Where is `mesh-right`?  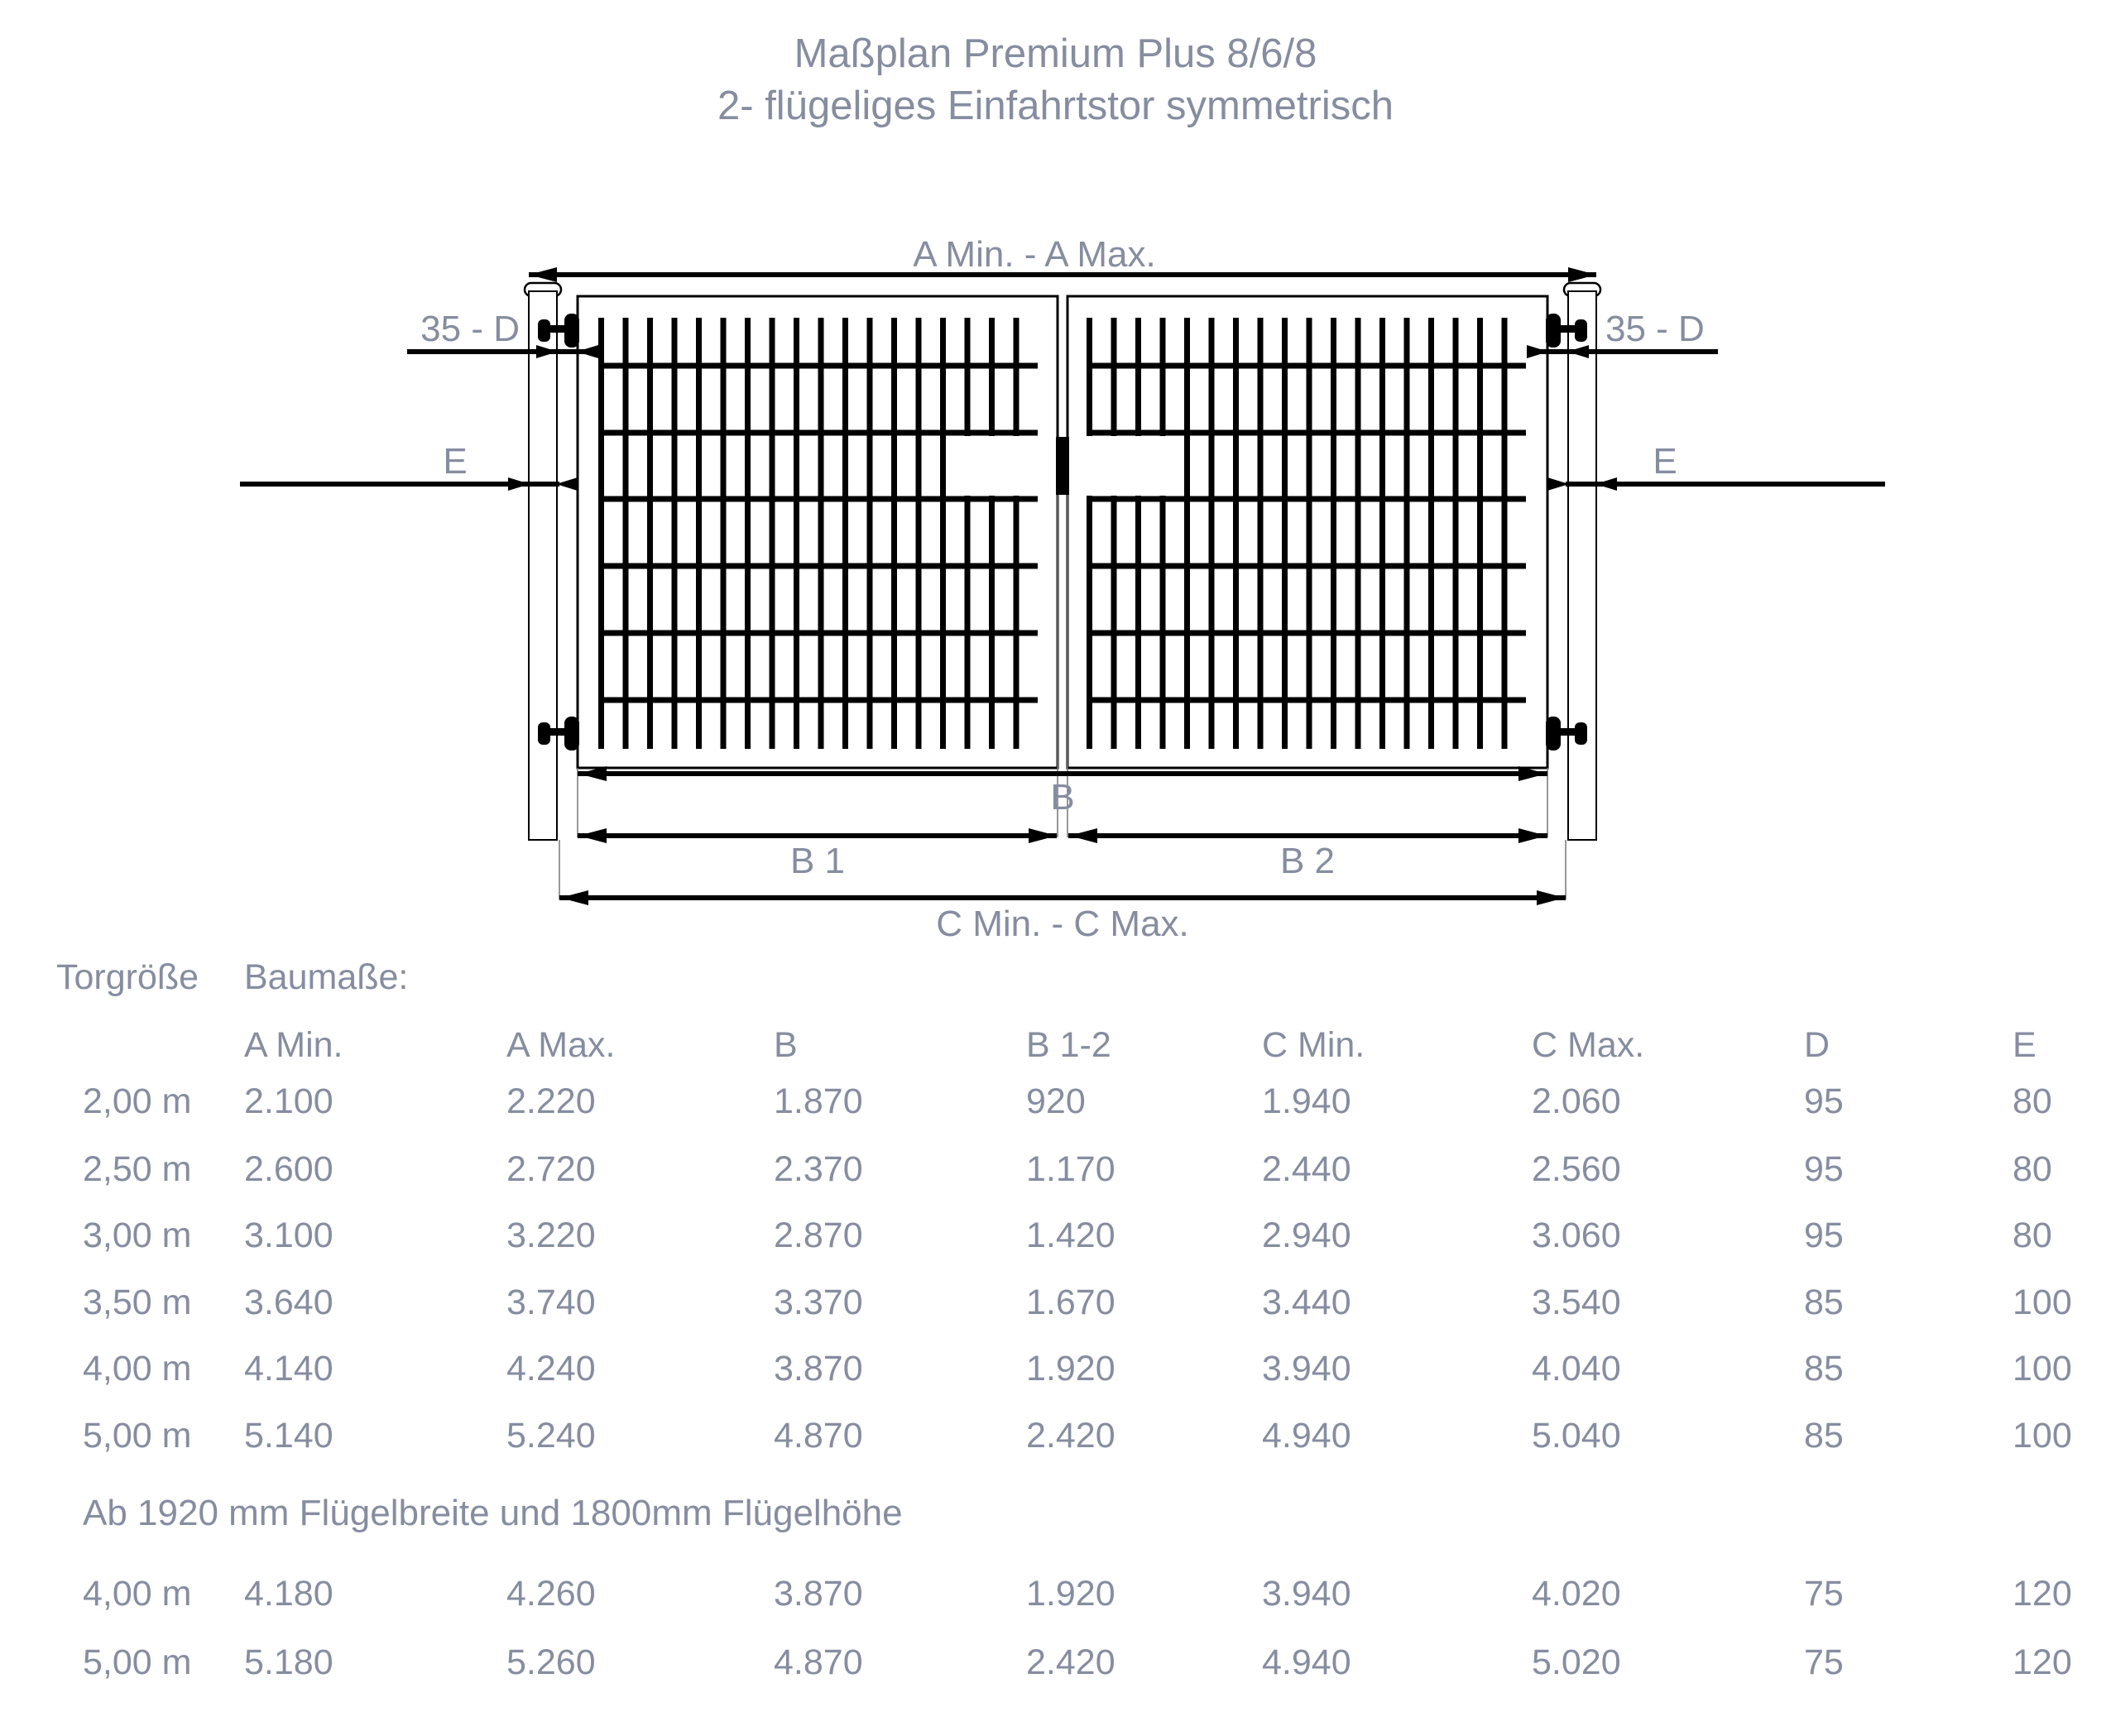 mesh-right is located at coordinates (1306, 533).